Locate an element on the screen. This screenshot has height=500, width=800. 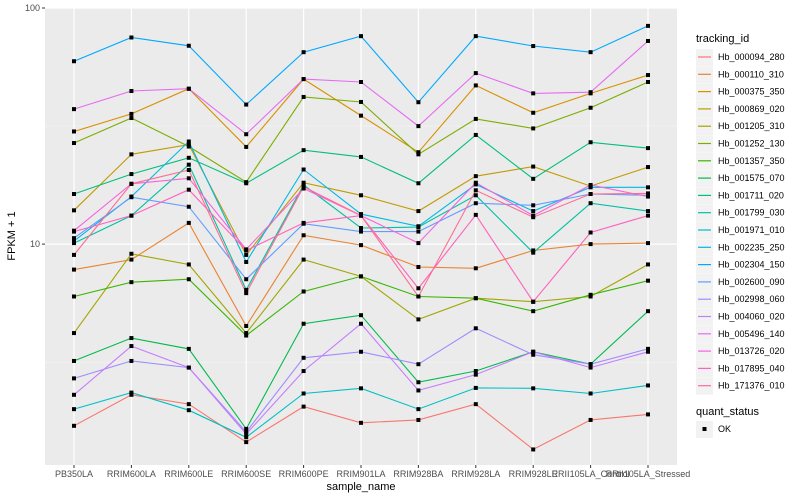
data-point-Hb_000869_020-RRII105LA_Stressed is located at coordinates (648, 167).